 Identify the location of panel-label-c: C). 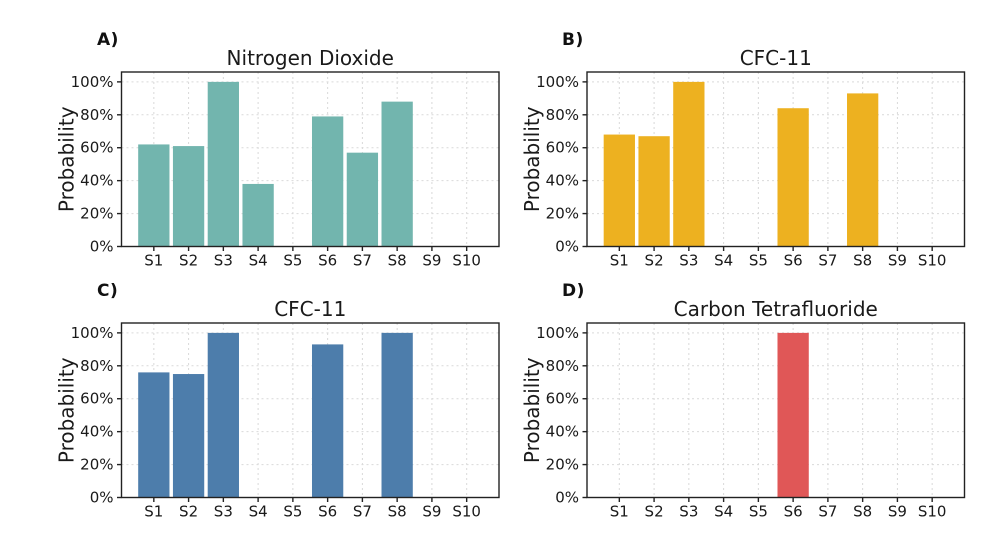
(108, 291).